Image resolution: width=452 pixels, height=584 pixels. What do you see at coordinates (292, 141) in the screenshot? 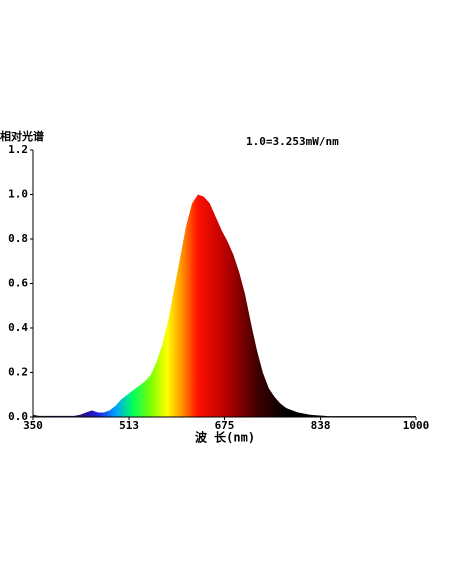
I see `annotation: 1.0=3.253mW/nm` at bounding box center [292, 141].